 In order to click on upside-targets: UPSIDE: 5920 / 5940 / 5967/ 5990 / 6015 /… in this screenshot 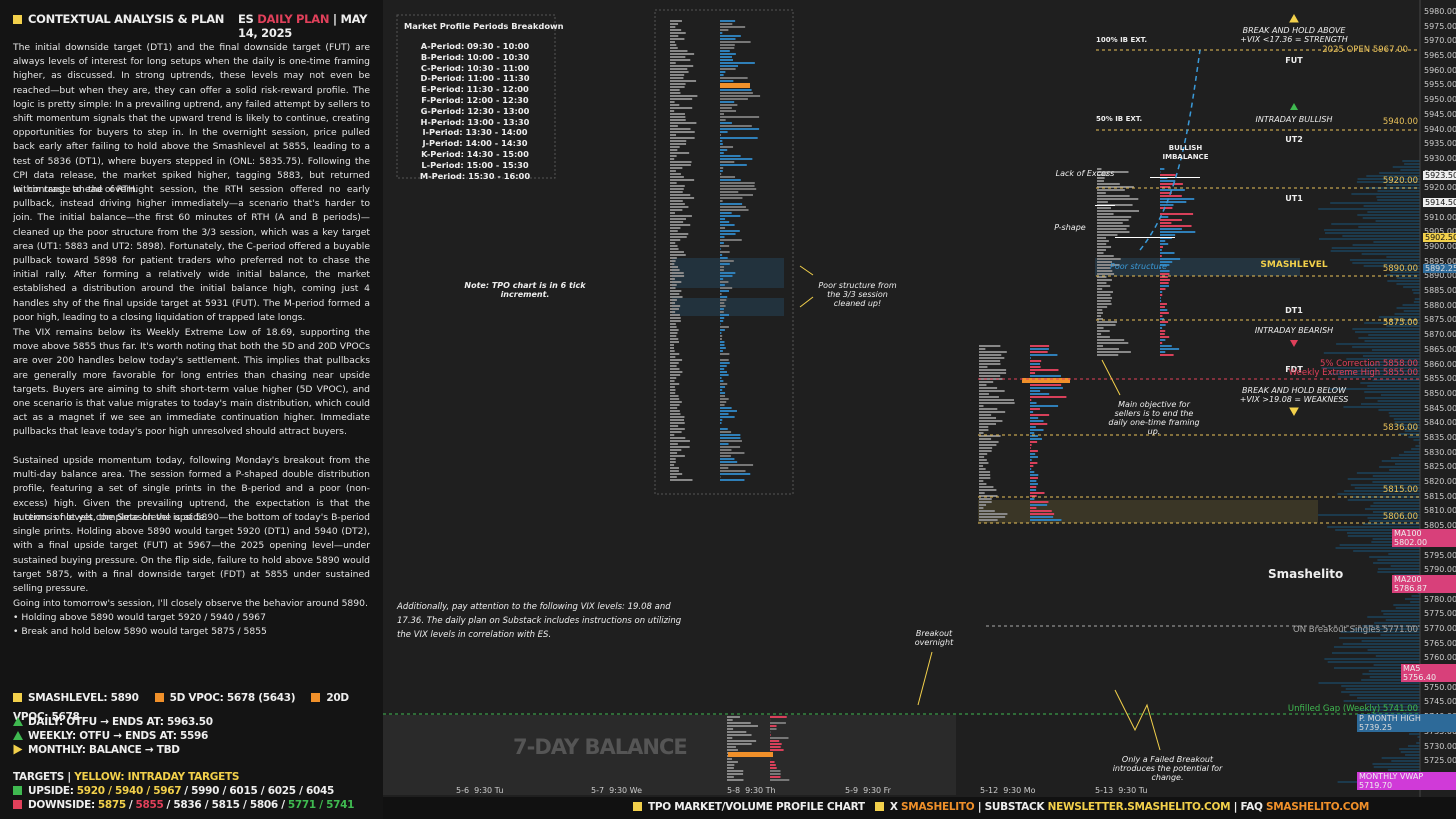, I will do `click(175, 791)`.